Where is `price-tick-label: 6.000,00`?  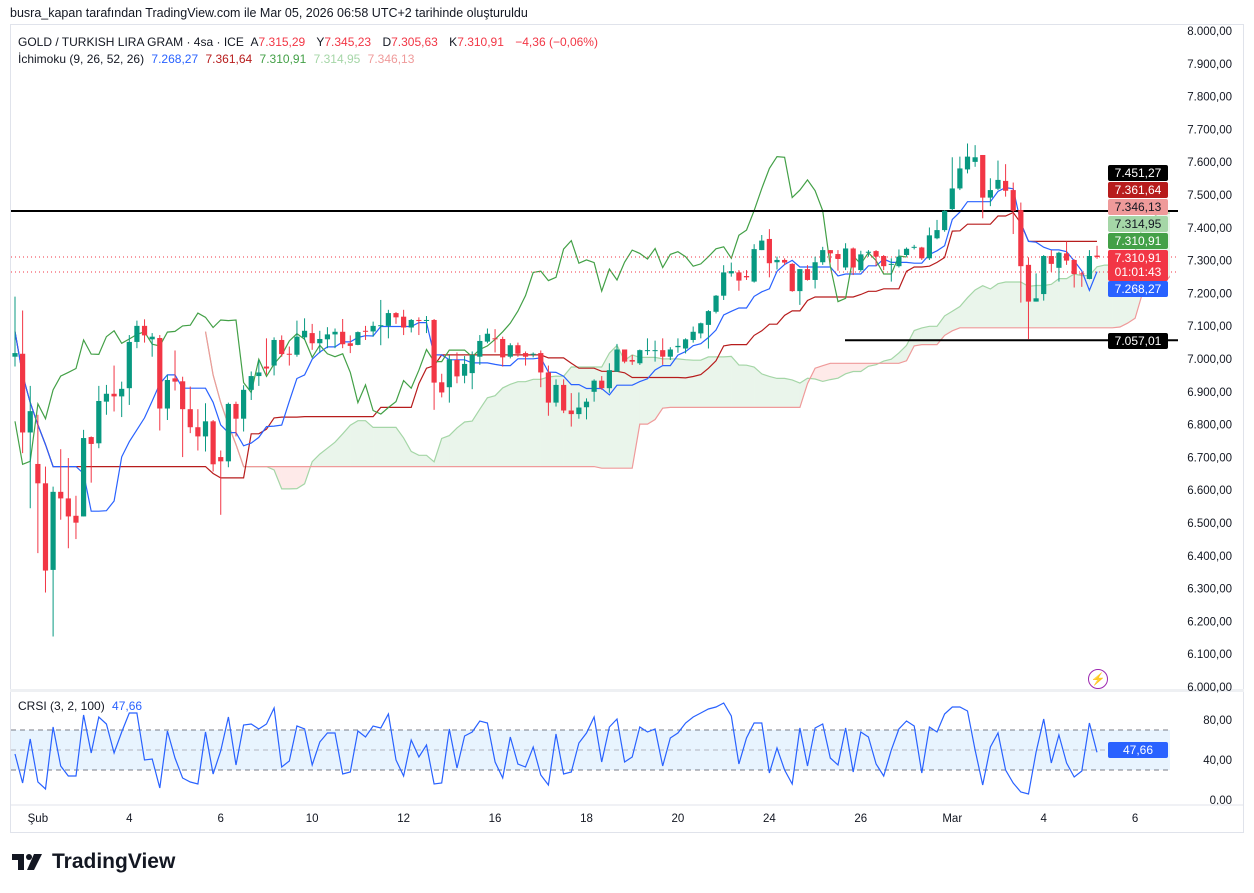 price-tick-label: 6.000,00 is located at coordinates (1209, 688).